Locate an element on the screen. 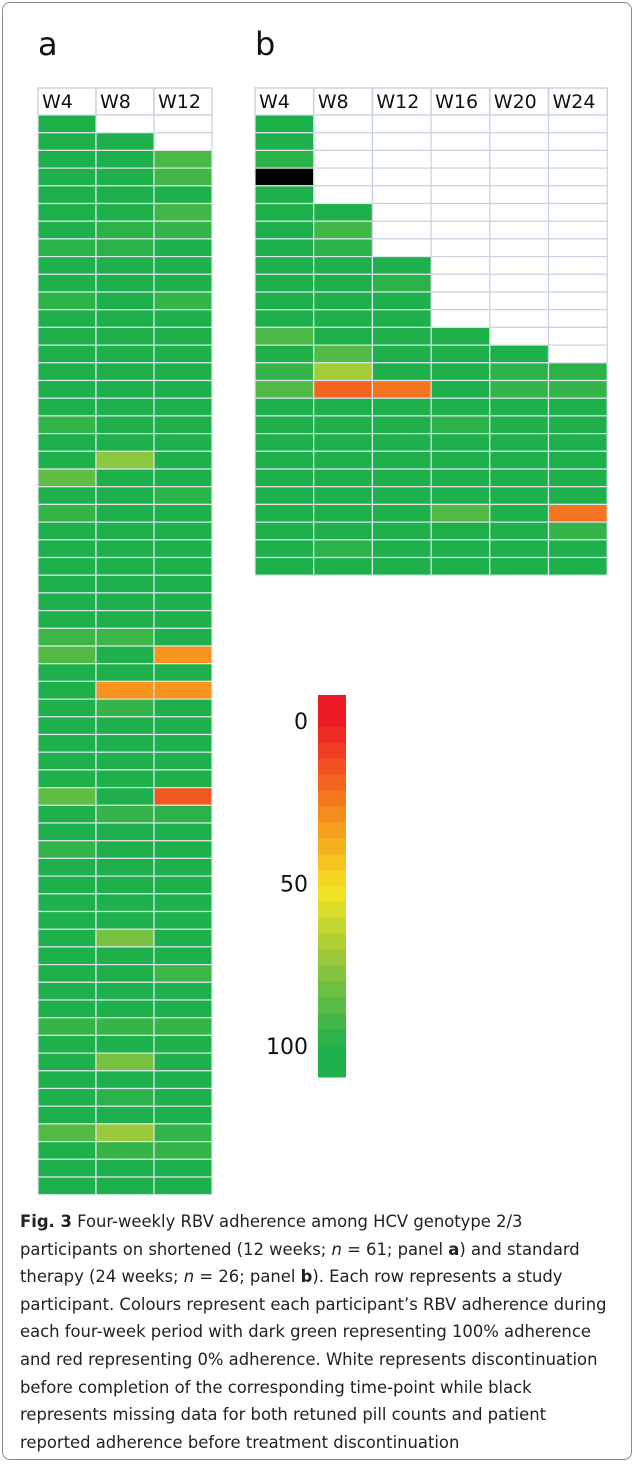  caption-text: = 61; panel is located at coordinates (395, 1249).